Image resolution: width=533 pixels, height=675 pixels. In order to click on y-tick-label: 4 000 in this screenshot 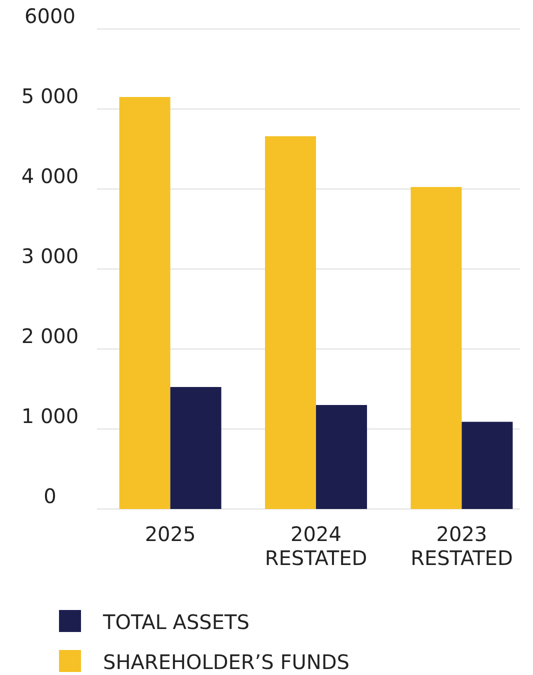, I will do `click(50, 176)`.